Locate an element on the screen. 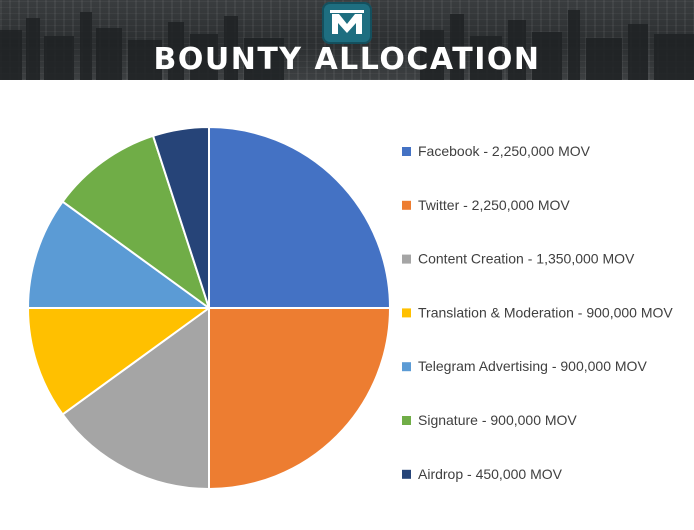 The width and height of the screenshot is (694, 530). page-title: BOUNTY ALLOCATION is located at coordinates (347, 59).